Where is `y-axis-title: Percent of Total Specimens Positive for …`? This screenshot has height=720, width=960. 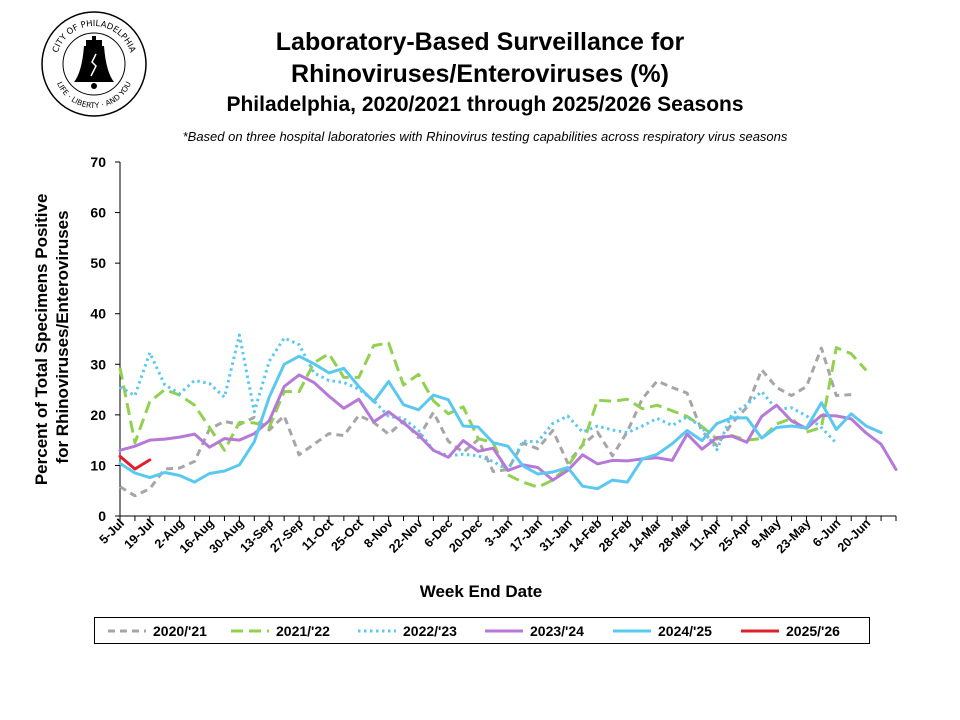
y-axis-title: Percent of Total Specimens Positive for … is located at coordinates (52, 337).